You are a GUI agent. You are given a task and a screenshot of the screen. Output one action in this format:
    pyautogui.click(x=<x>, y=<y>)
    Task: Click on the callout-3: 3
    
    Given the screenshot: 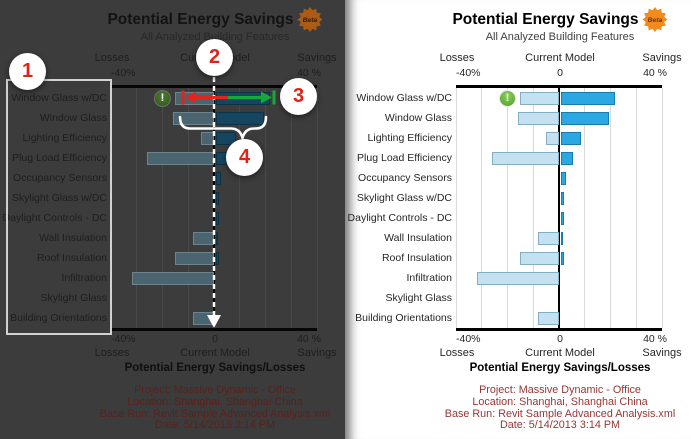 What is the action you would take?
    pyautogui.click(x=298, y=96)
    